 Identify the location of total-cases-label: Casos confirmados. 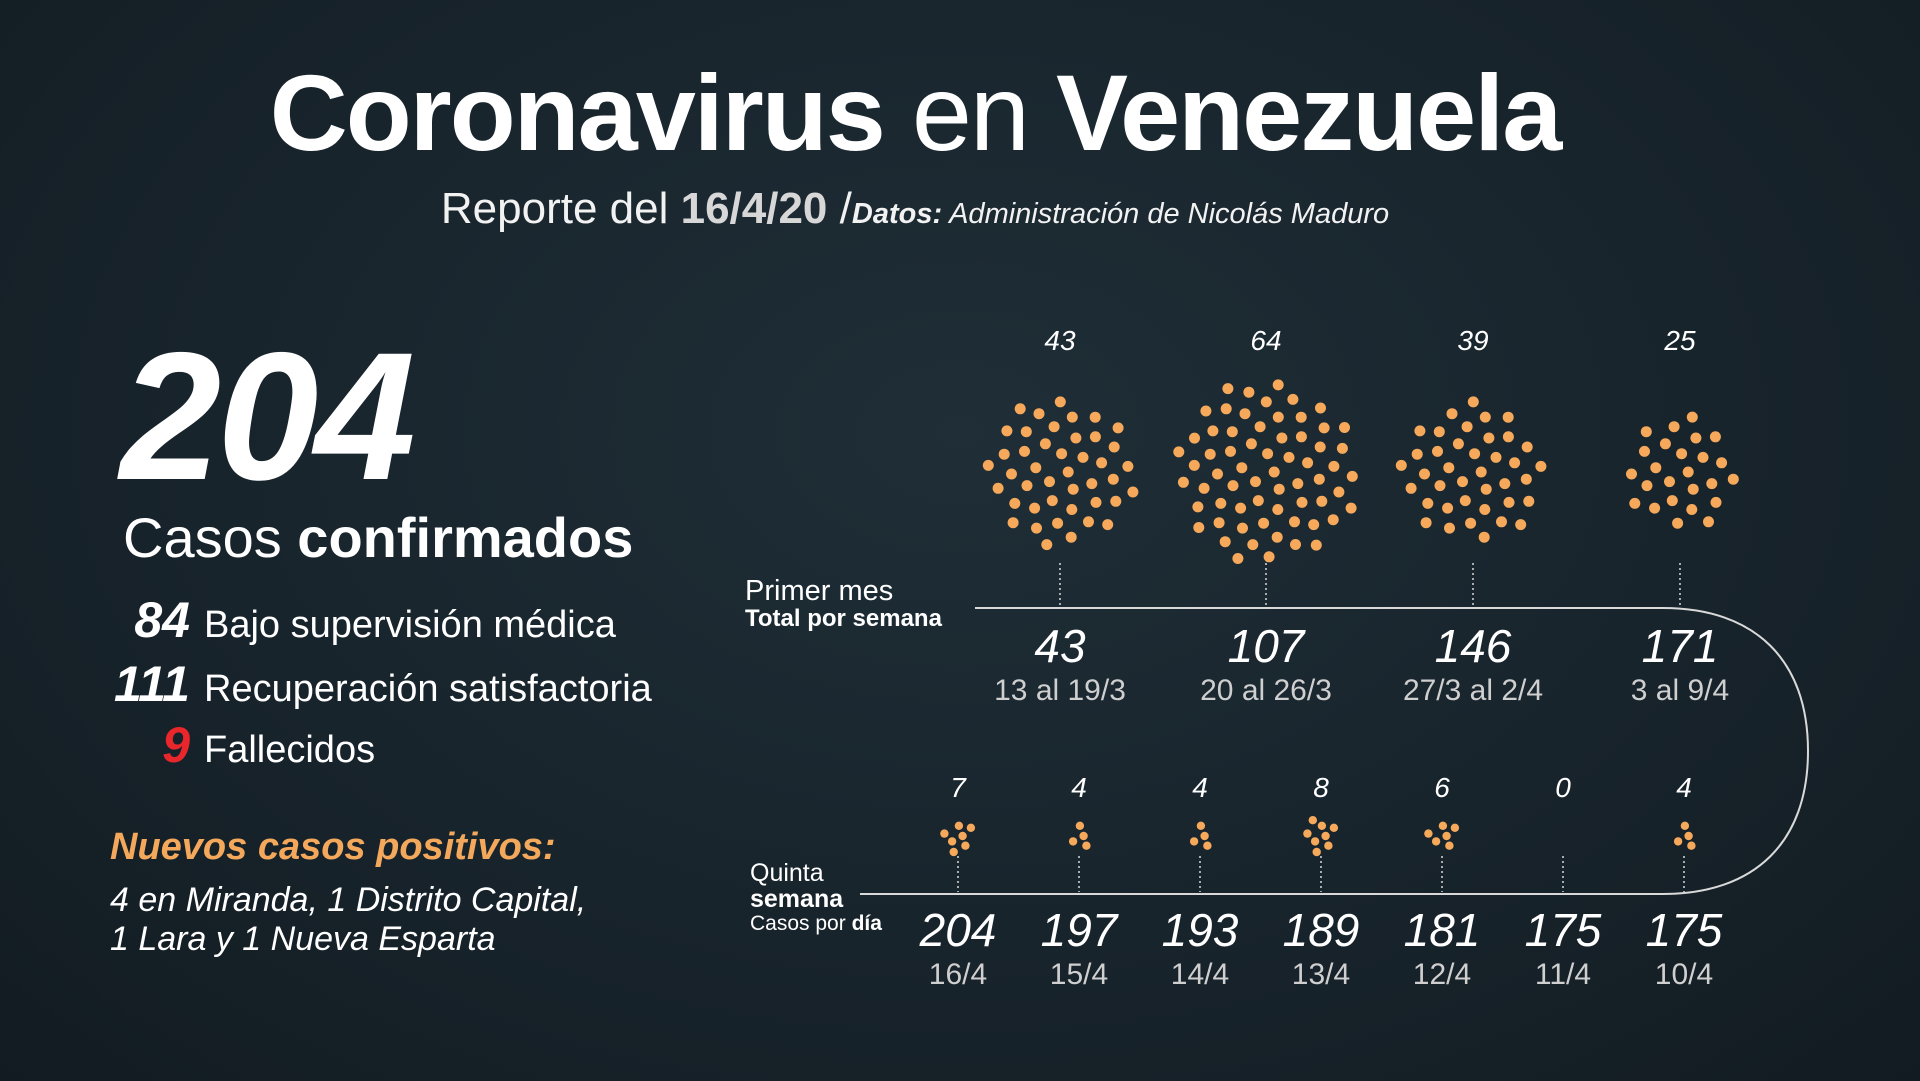
(378, 538).